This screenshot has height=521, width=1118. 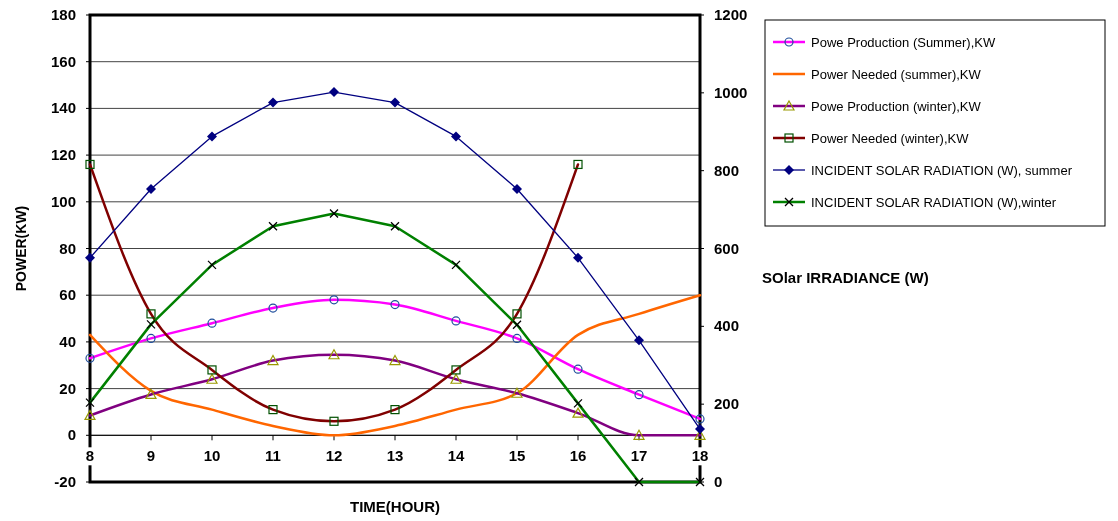 What do you see at coordinates (896, 106) in the screenshot?
I see `legend-label: Powe Production (winter),KW` at bounding box center [896, 106].